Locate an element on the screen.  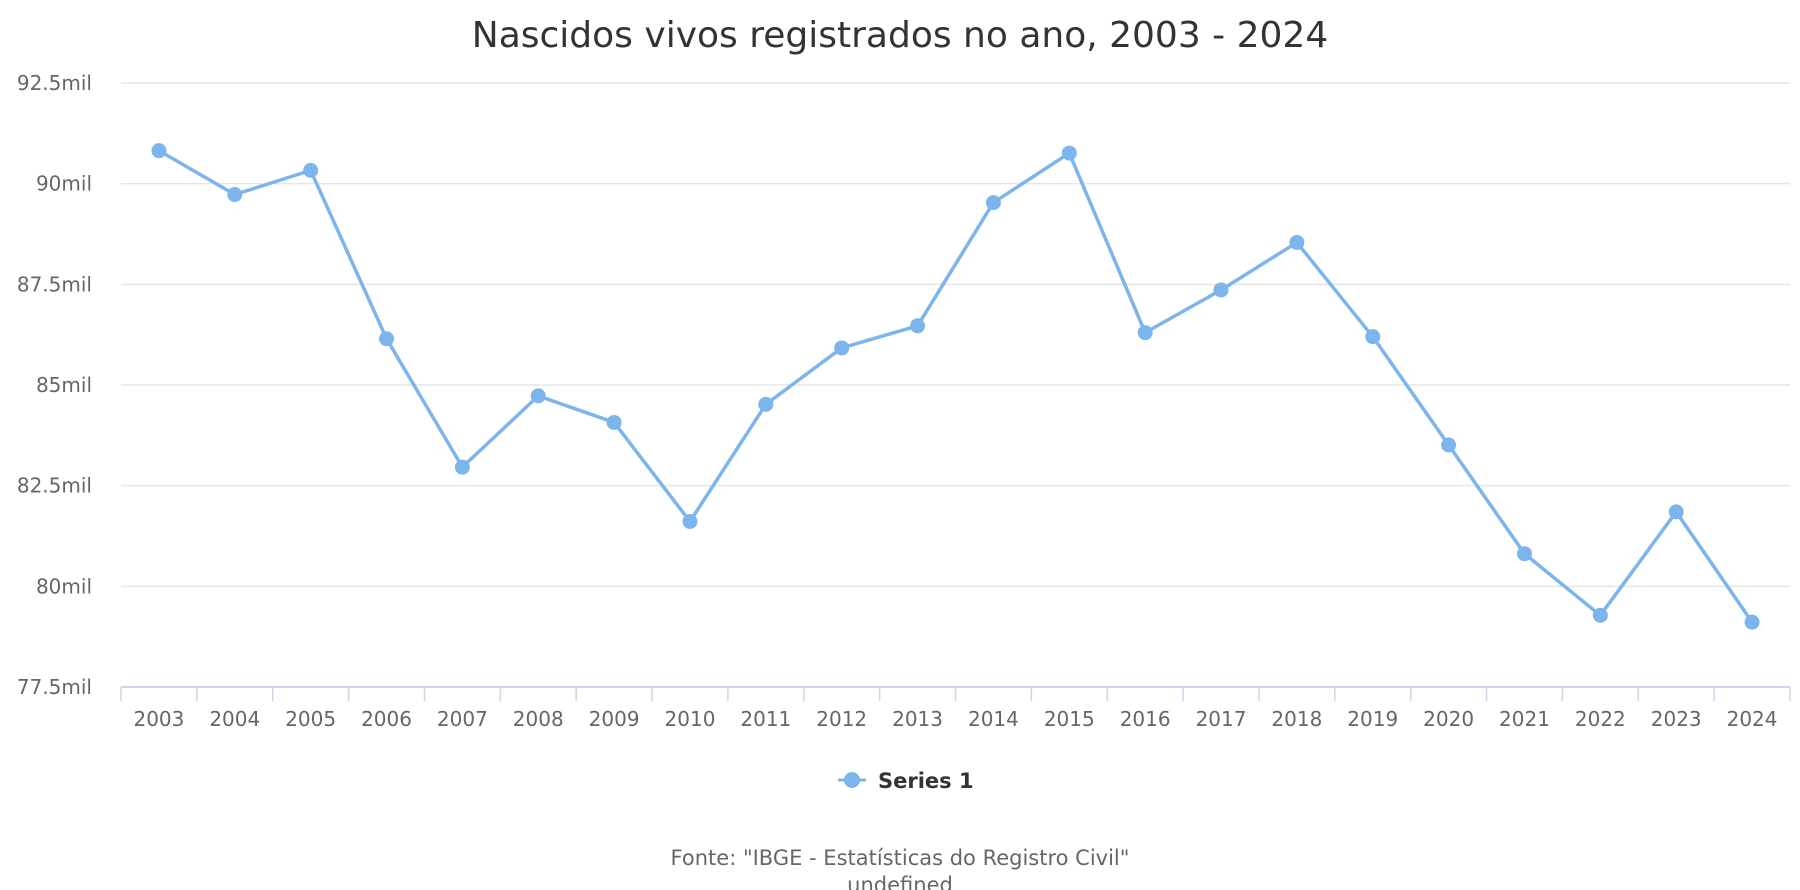
x-tick-label: 2009 is located at coordinates (614, 719).